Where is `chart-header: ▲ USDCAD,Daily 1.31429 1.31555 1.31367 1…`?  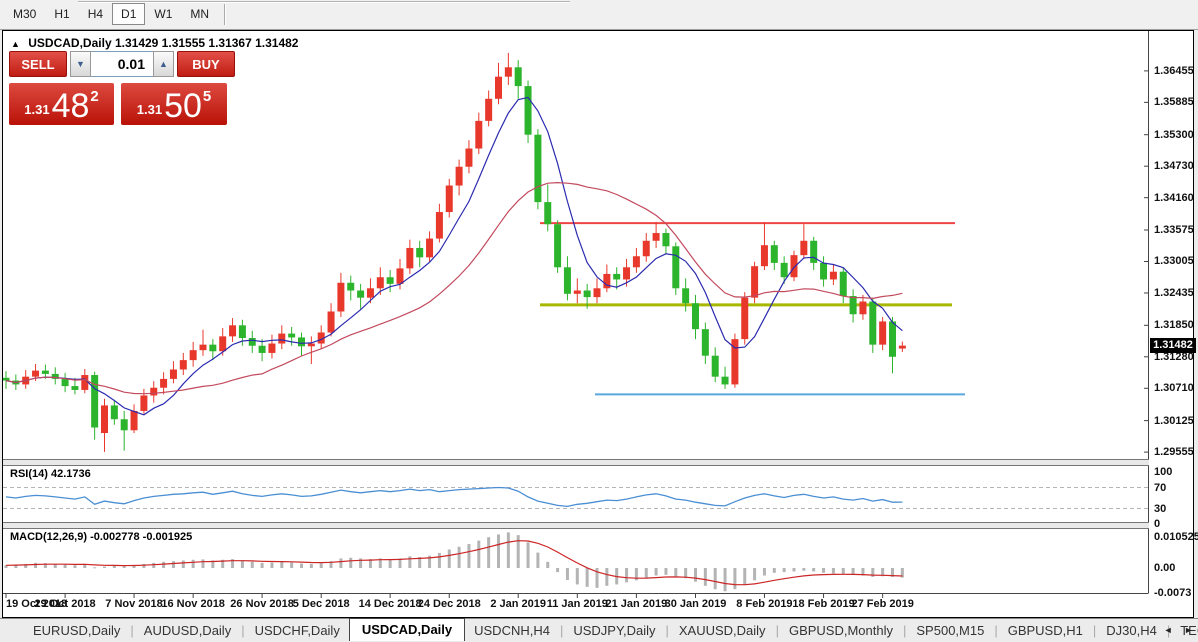 chart-header: ▲ USDCAD,Daily 1.31429 1.31555 1.31367 1… is located at coordinates (154, 43).